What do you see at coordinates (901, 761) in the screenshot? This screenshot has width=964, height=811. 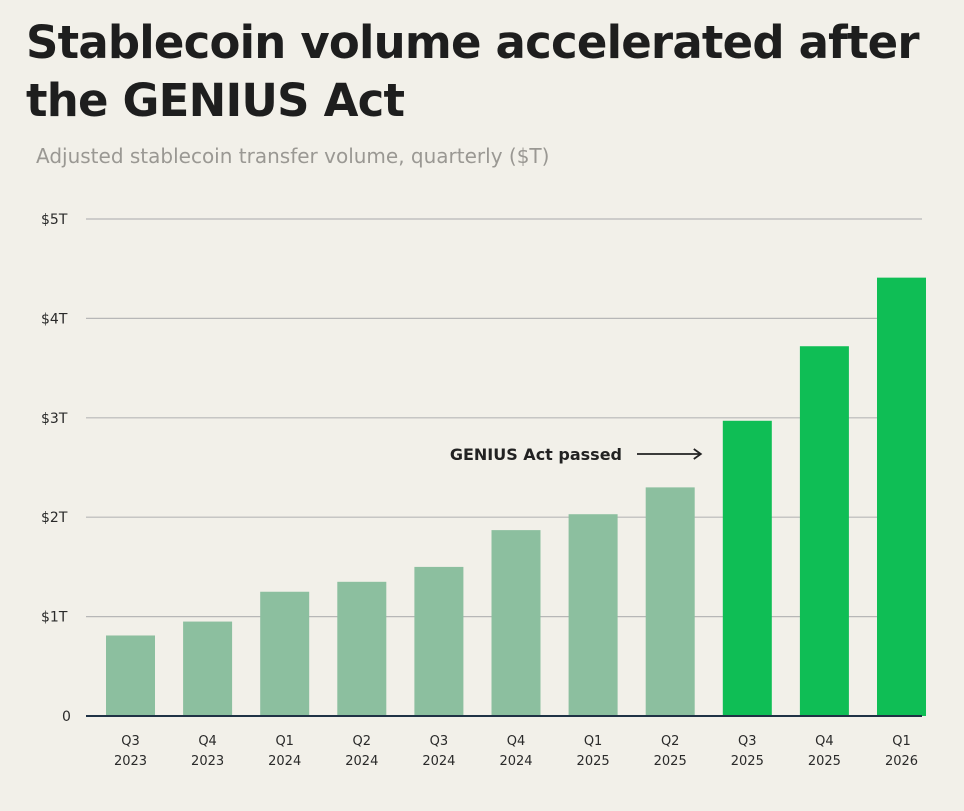 I see `x-tick-year: 2026` at bounding box center [901, 761].